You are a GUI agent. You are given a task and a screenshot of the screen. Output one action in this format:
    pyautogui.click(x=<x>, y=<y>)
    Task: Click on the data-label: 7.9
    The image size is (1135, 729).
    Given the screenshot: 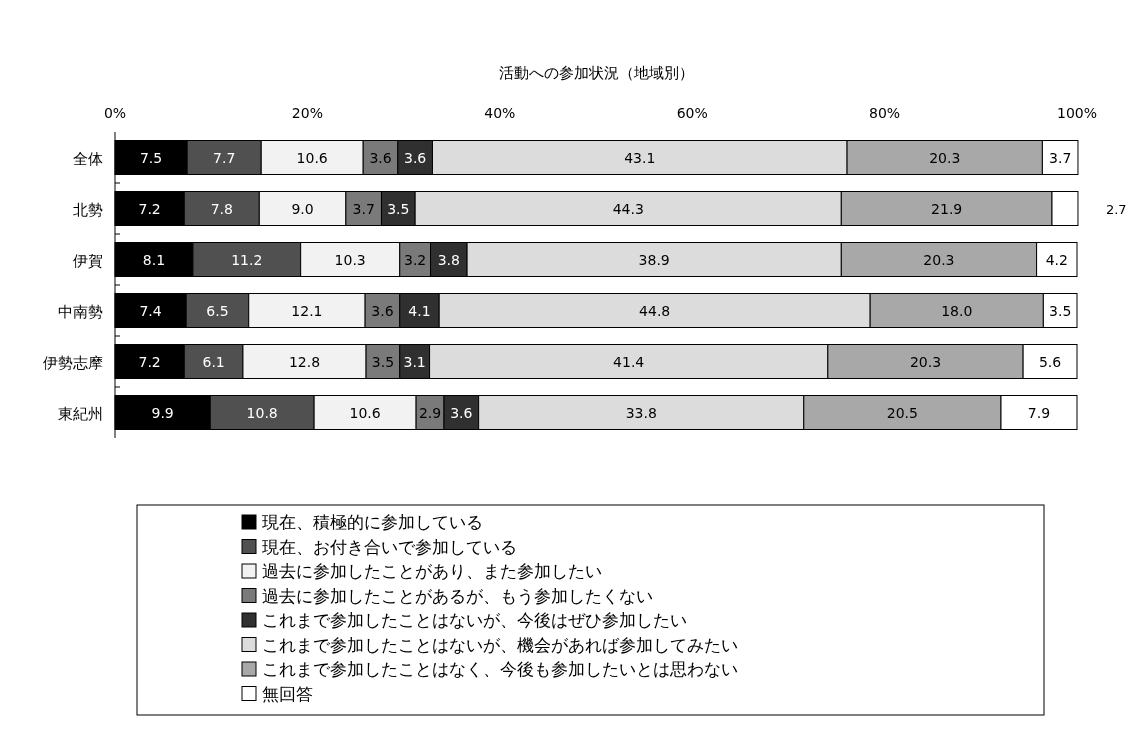 What is the action you would take?
    pyautogui.click(x=1039, y=412)
    